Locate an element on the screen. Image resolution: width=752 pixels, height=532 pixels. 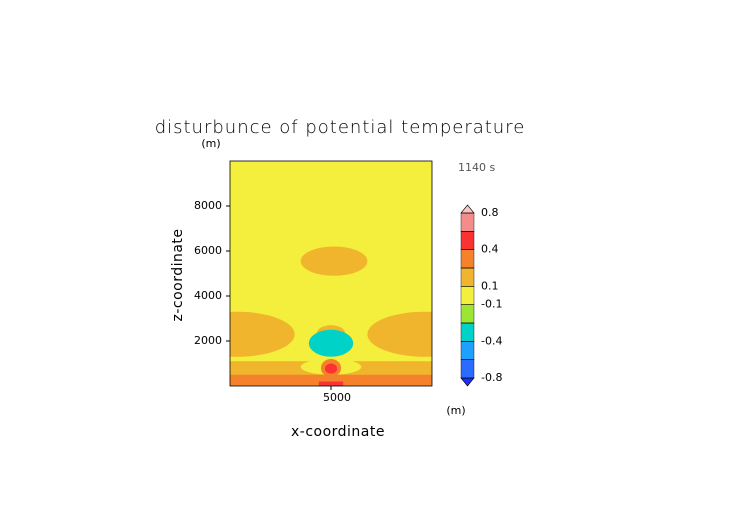
chart-title: disturbunce of potential temperature is located at coordinates (340, 127).